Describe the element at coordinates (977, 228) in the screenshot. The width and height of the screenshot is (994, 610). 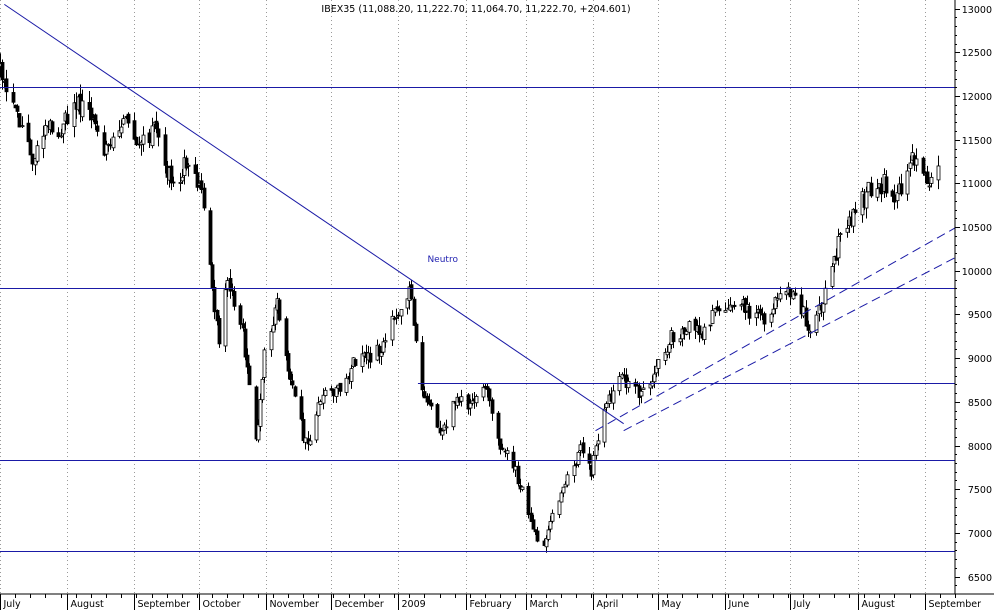
I see `y-tick-label: 10500` at that location.